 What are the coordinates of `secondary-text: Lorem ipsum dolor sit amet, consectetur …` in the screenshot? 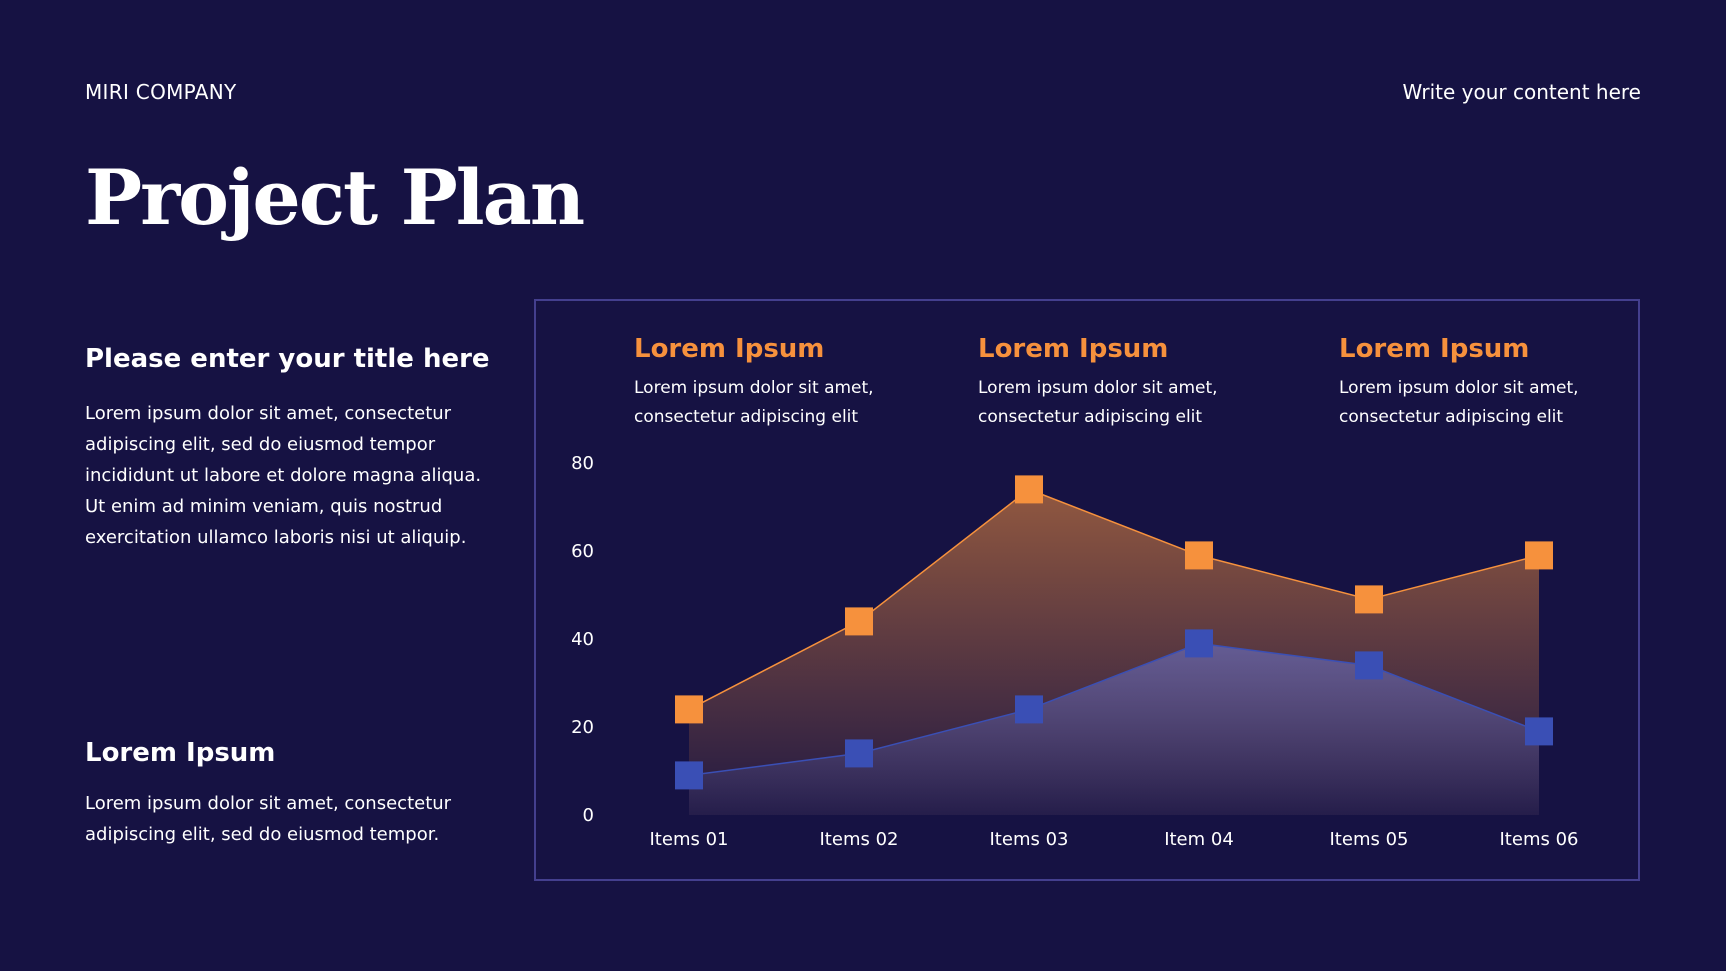 It's located at (268, 819).